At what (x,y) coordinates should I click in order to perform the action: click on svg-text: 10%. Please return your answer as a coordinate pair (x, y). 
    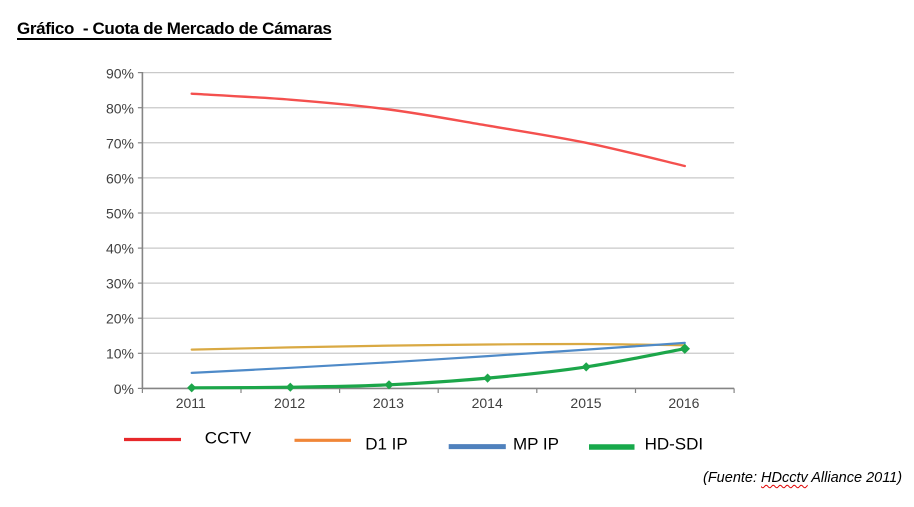
    Looking at the image, I should click on (120, 353).